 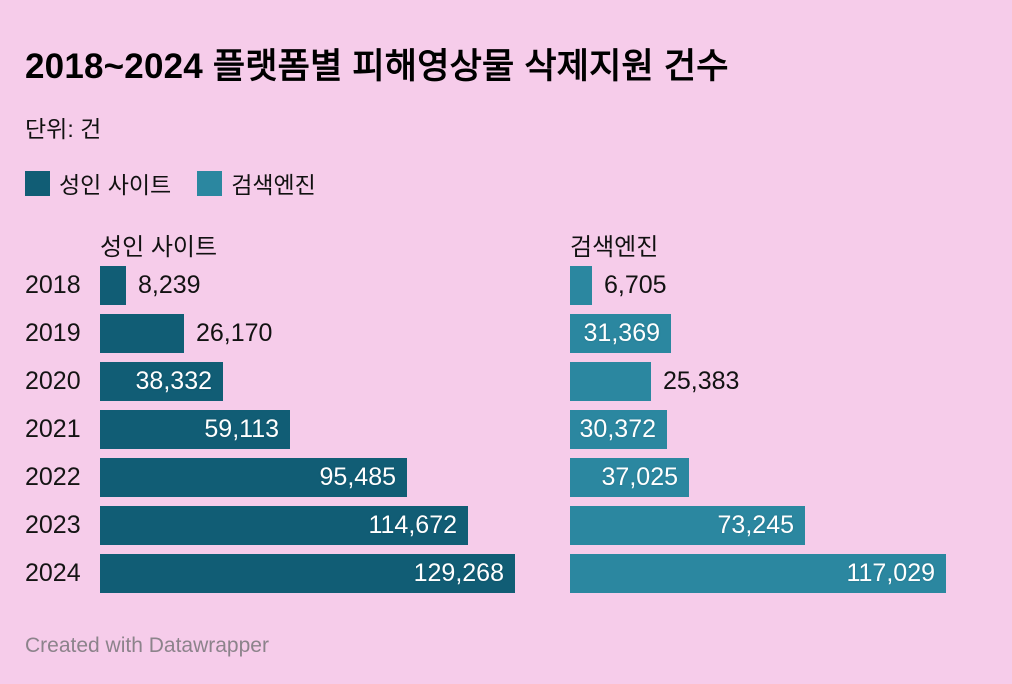 What do you see at coordinates (53, 525) in the screenshot?
I see `category-label-2023: 2023` at bounding box center [53, 525].